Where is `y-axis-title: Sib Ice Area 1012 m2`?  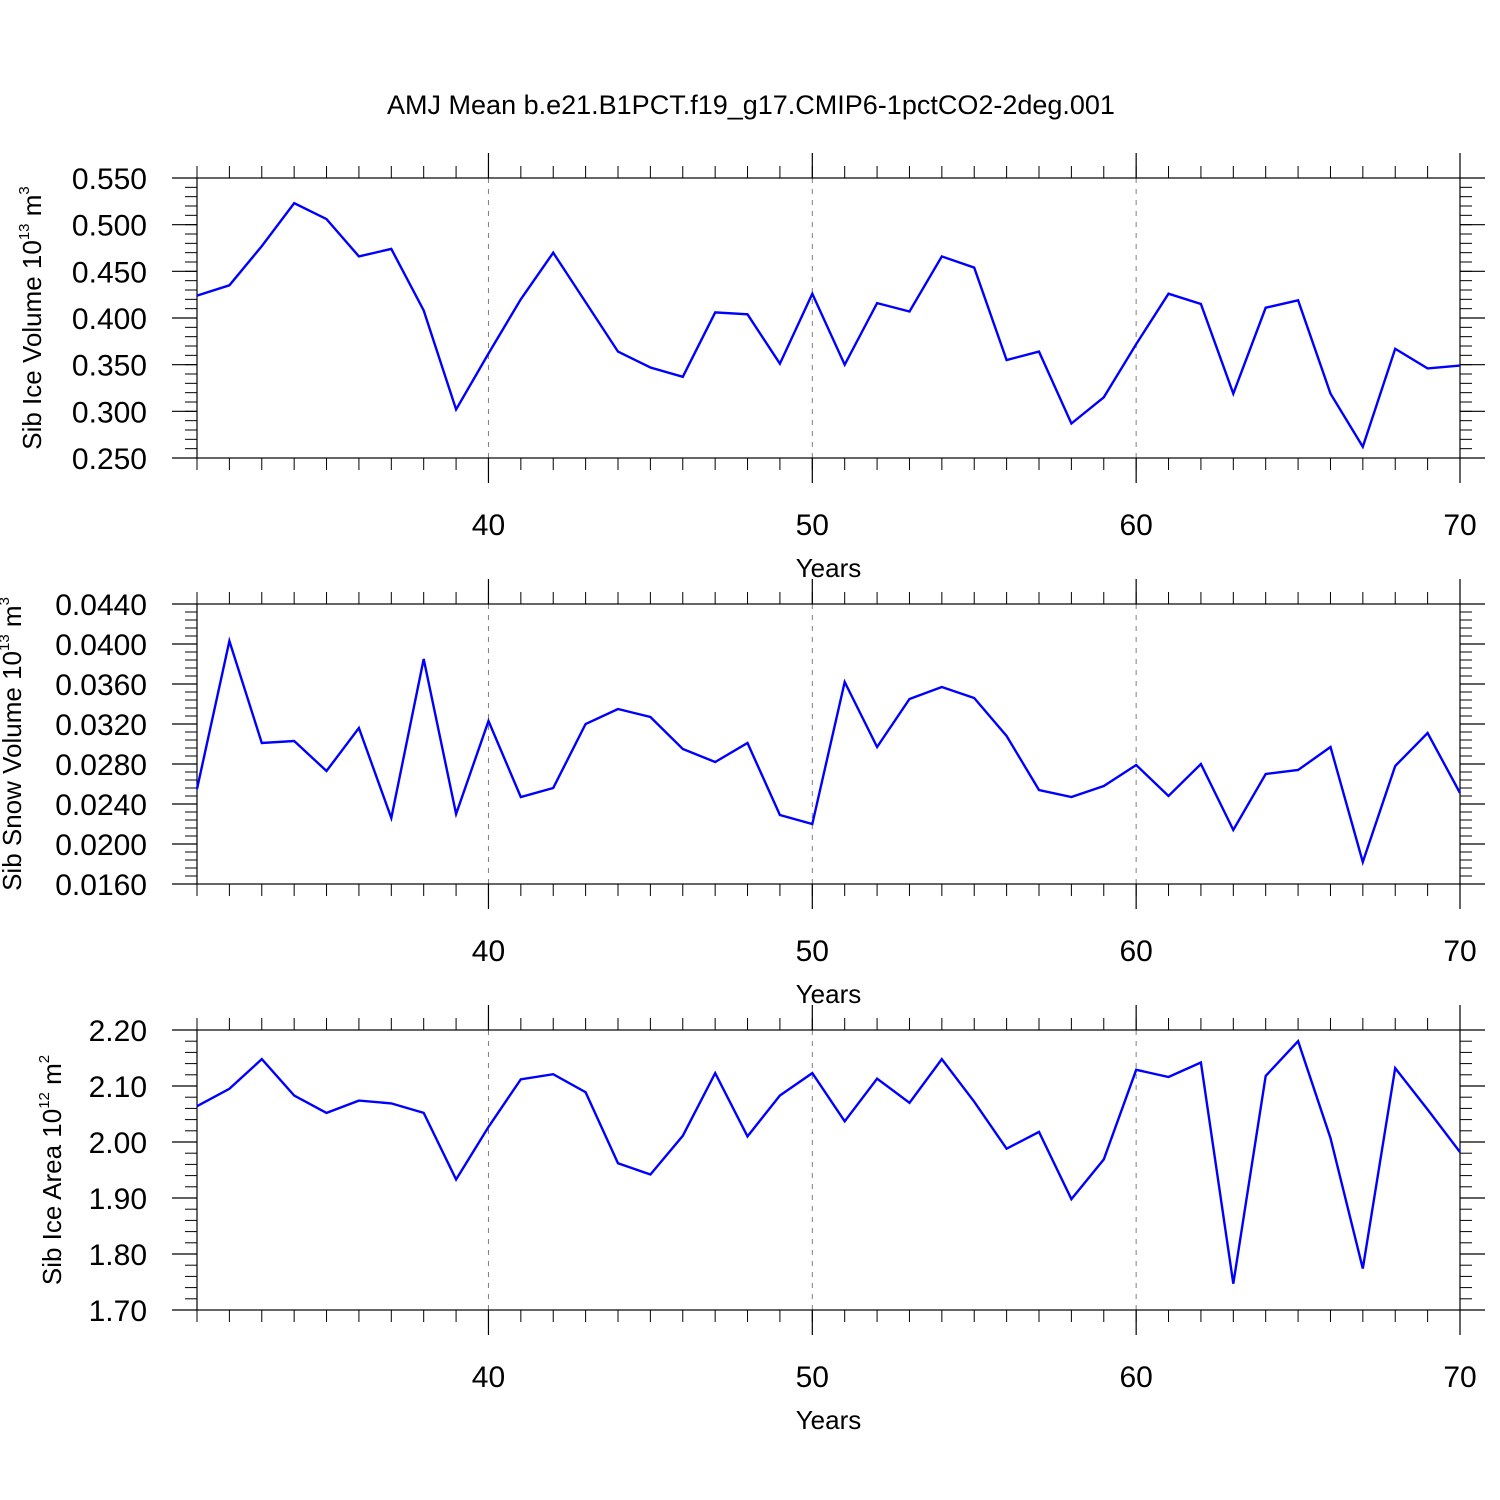
y-axis-title: Sib Ice Area 1012 m2 is located at coordinates (51, 1170).